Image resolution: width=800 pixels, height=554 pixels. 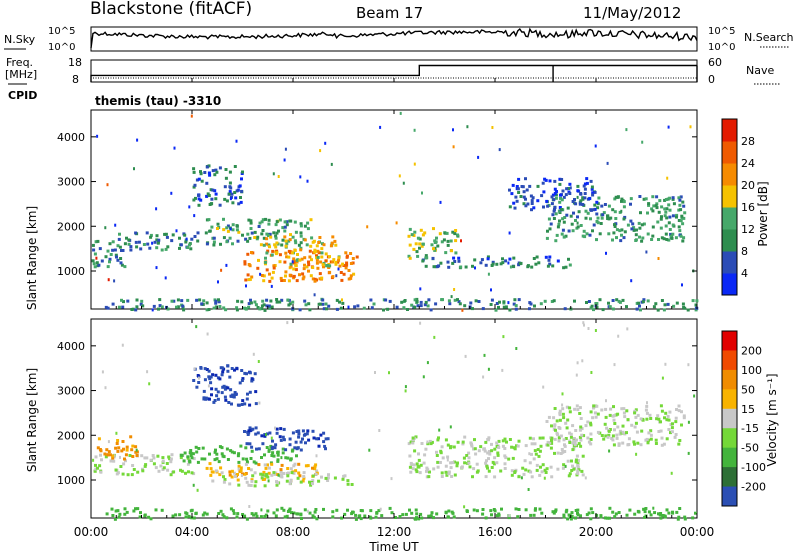 I want to click on power-colorbar-swatch, so click(x=729, y=240).